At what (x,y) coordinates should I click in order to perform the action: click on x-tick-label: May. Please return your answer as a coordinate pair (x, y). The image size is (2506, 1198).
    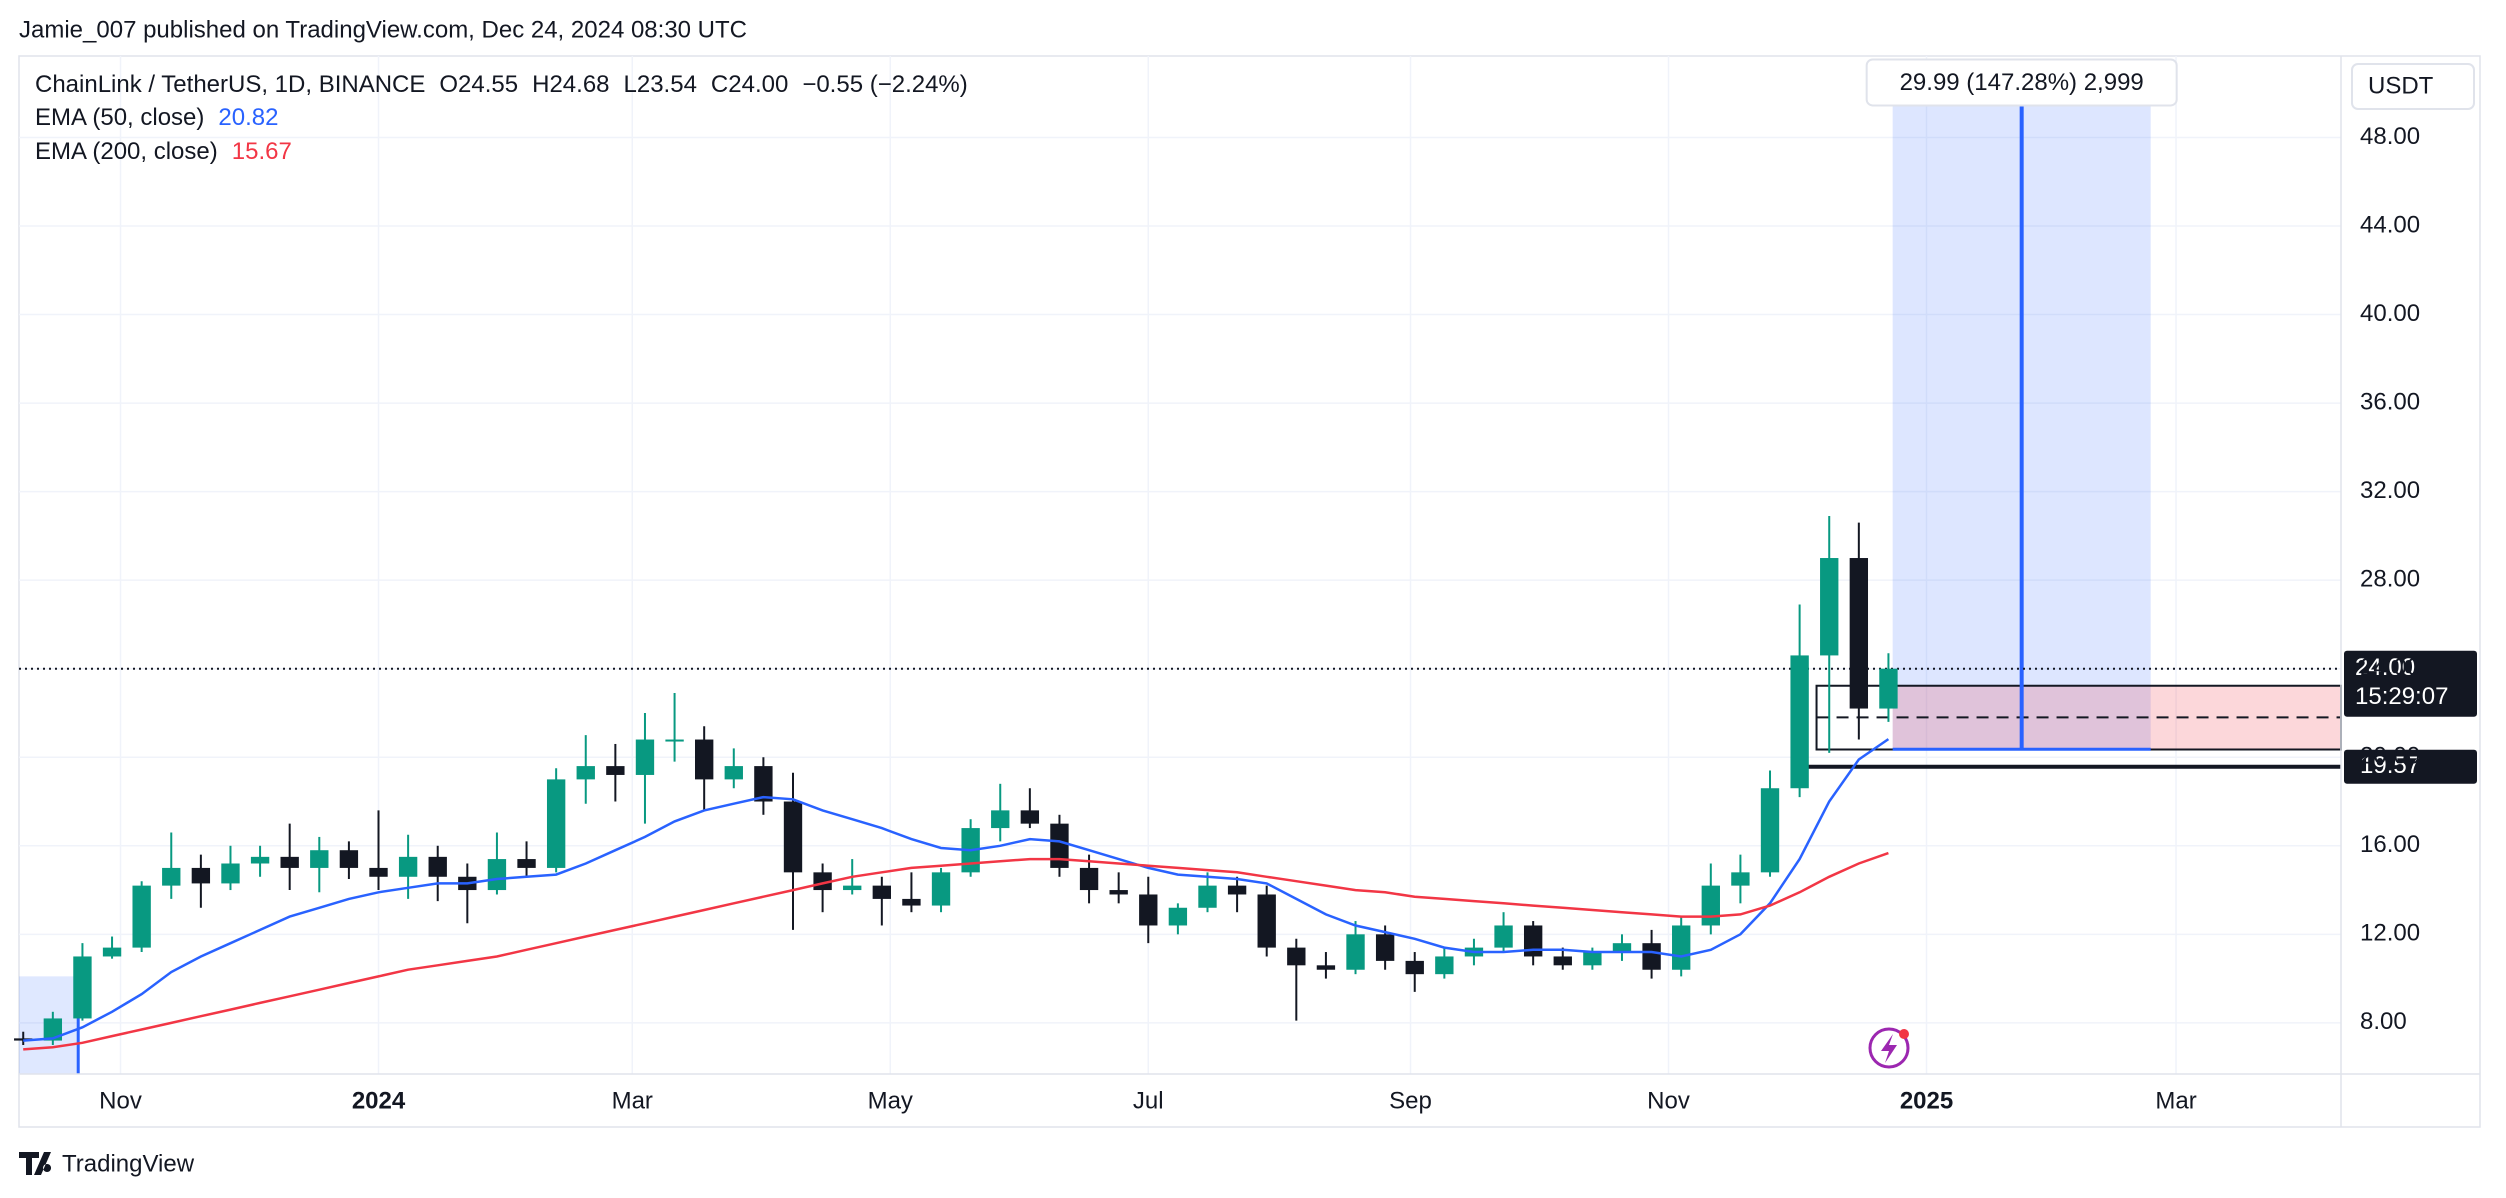
    Looking at the image, I should click on (890, 1100).